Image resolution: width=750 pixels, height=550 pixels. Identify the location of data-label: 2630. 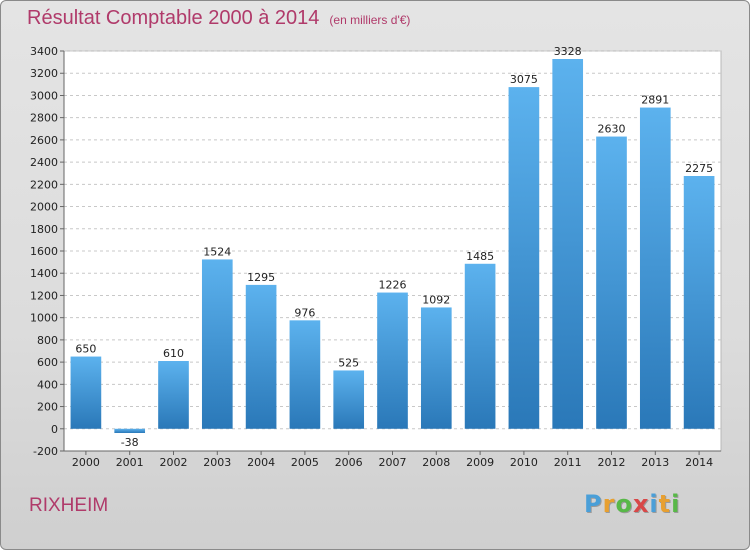
(612, 129).